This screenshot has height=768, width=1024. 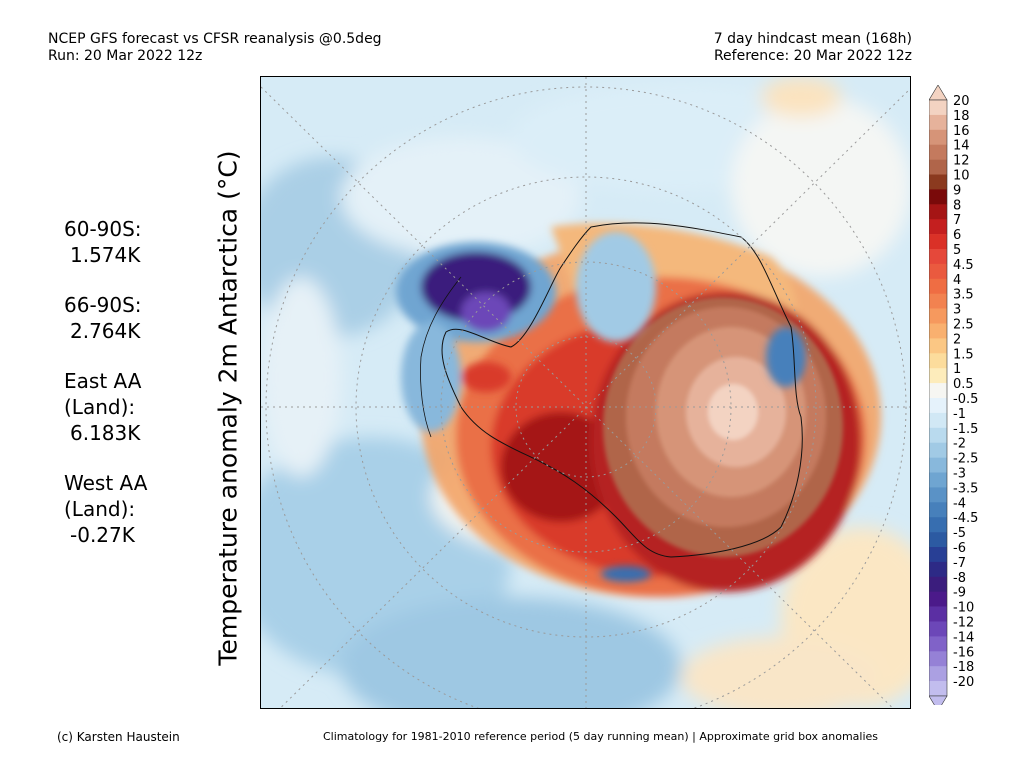 What do you see at coordinates (105, 242) in the screenshot?
I see `stat-60-90s: 60-90S: 1.574K` at bounding box center [105, 242].